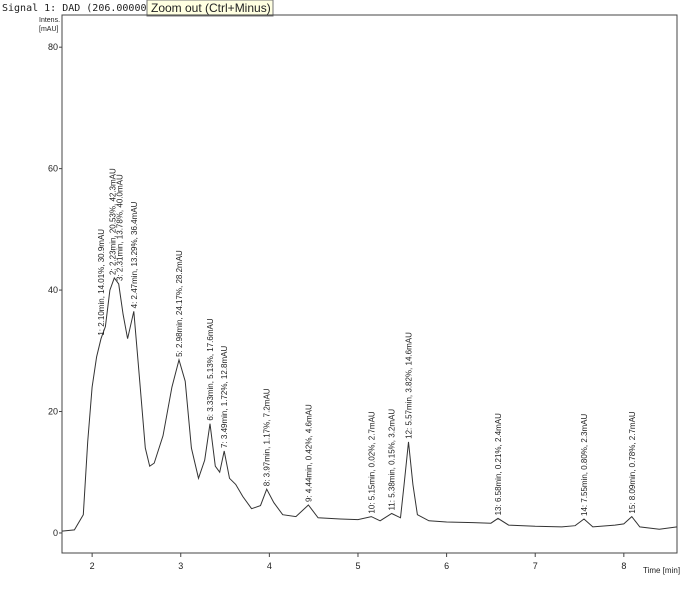 The width and height of the screenshot is (687, 590). Describe the element at coordinates (101, 282) in the screenshot. I see `peak-label: 1: 2.10min, 14.01%, 30.9mAU` at that location.